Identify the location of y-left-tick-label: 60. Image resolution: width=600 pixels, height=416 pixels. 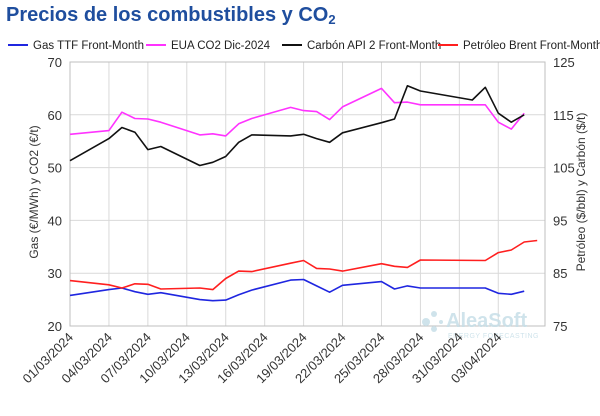
(55, 115).